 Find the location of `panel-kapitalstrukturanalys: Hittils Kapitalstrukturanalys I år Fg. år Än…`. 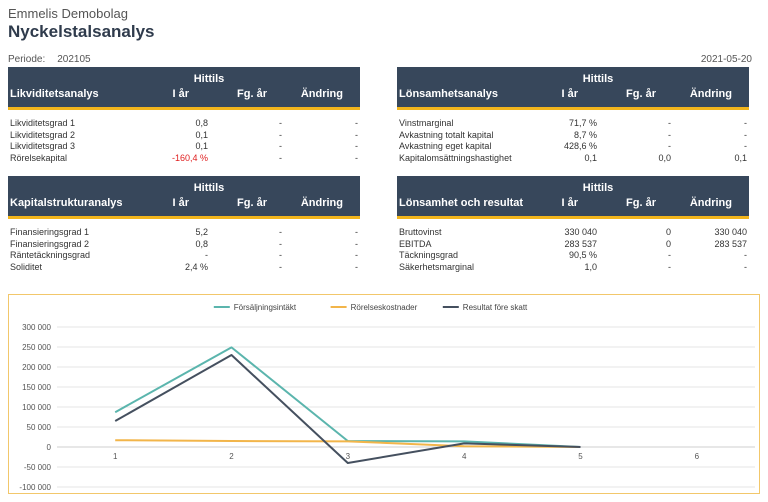

panel-kapitalstrukturanalys: Hittils Kapitalstrukturanalys I år Fg. år Än… is located at coordinates (184, 224).